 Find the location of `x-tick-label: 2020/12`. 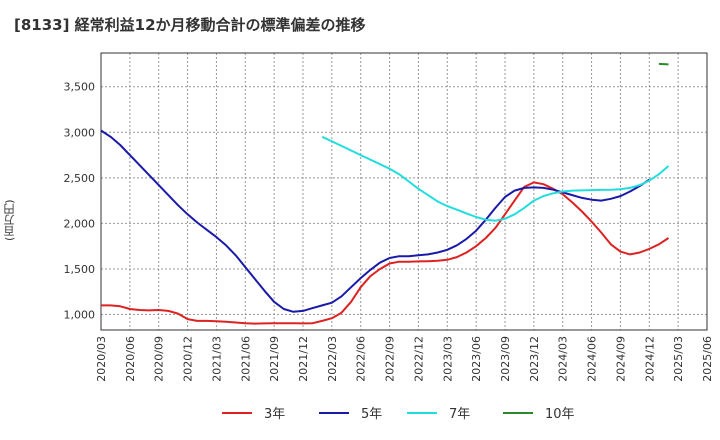

x-tick-label: 2020/12 is located at coordinates (188, 359).